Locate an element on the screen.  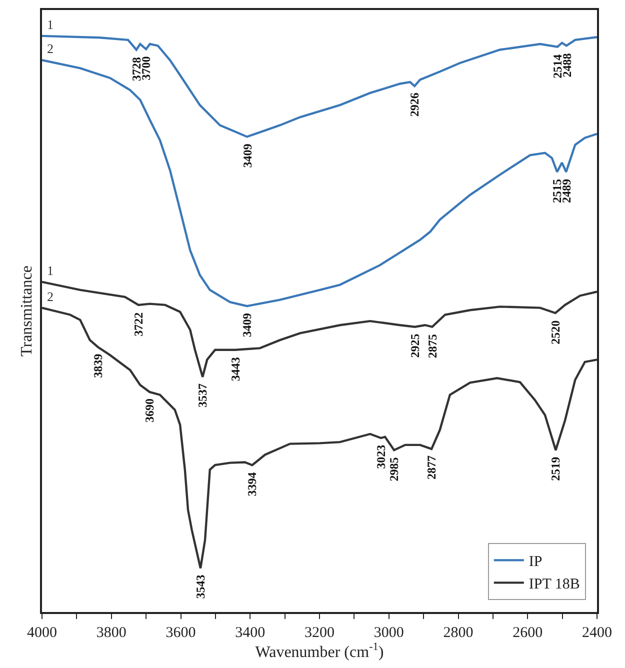
legend-label: IP is located at coordinates (535, 562).